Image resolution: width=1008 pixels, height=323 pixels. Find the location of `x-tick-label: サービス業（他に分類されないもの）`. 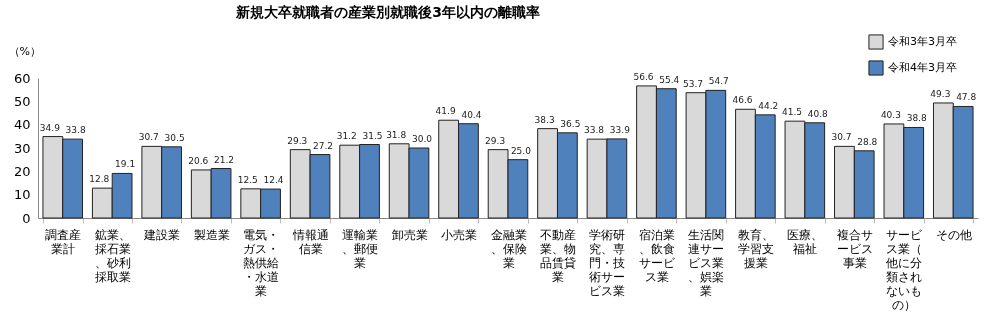

x-tick-label: サービス業（他に分類されないもの） is located at coordinates (905, 269).